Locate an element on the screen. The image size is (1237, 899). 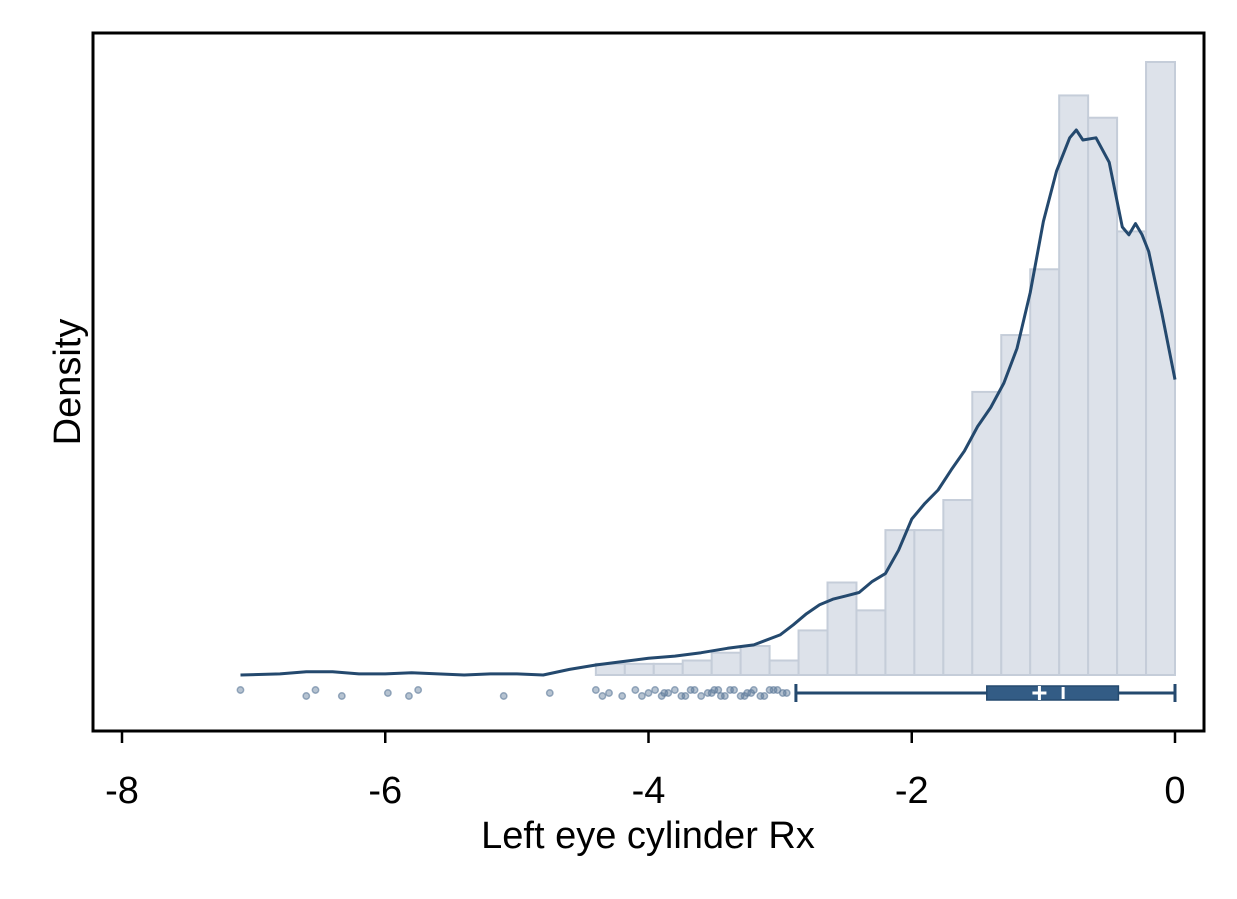
x-tick-label: -6 is located at coordinates (385, 791).